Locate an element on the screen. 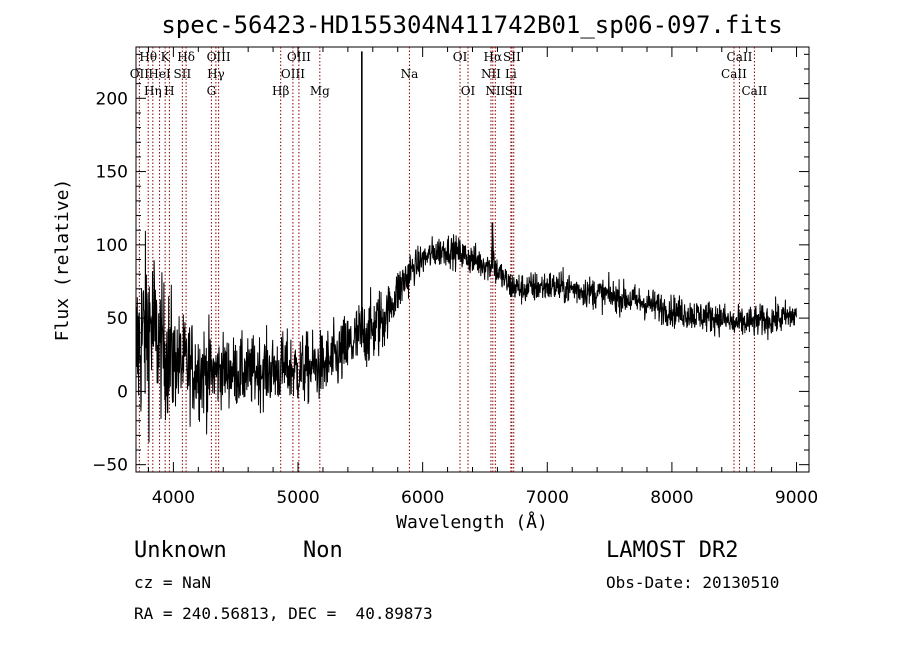 Image resolution: width=900 pixels, height=649 pixels. x-tick-label: 6000 is located at coordinates (422, 498).